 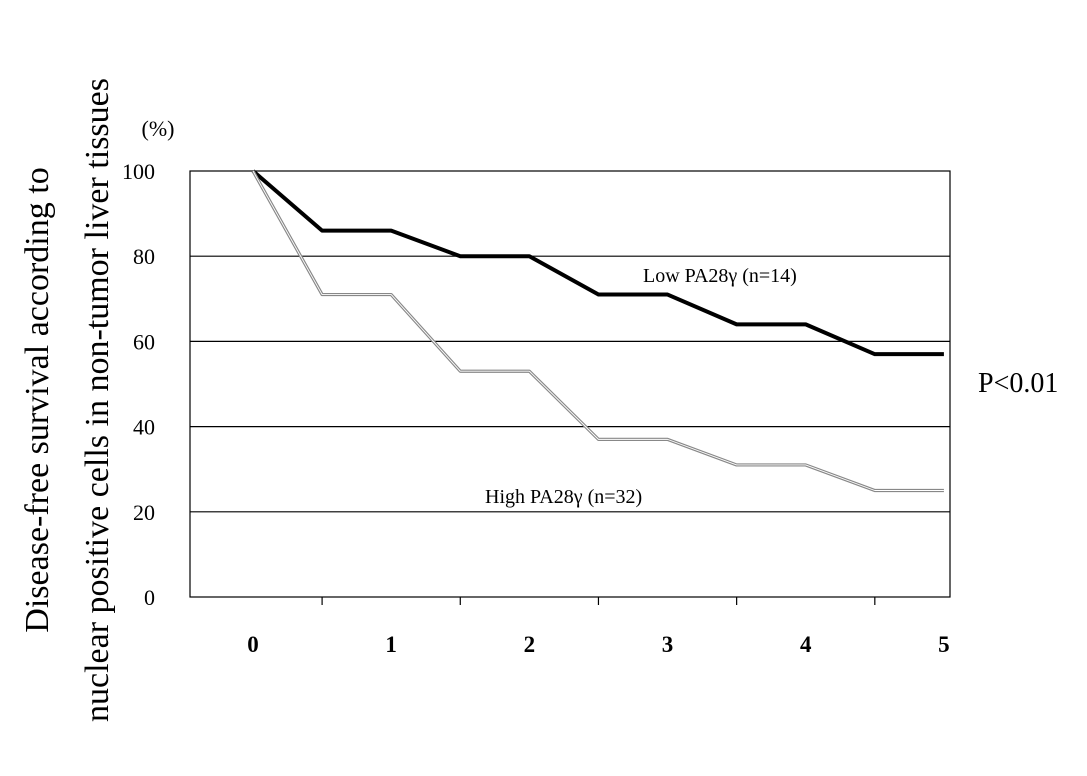 What do you see at coordinates (253, 644) in the screenshot?
I see `x-tick-label: 0` at bounding box center [253, 644].